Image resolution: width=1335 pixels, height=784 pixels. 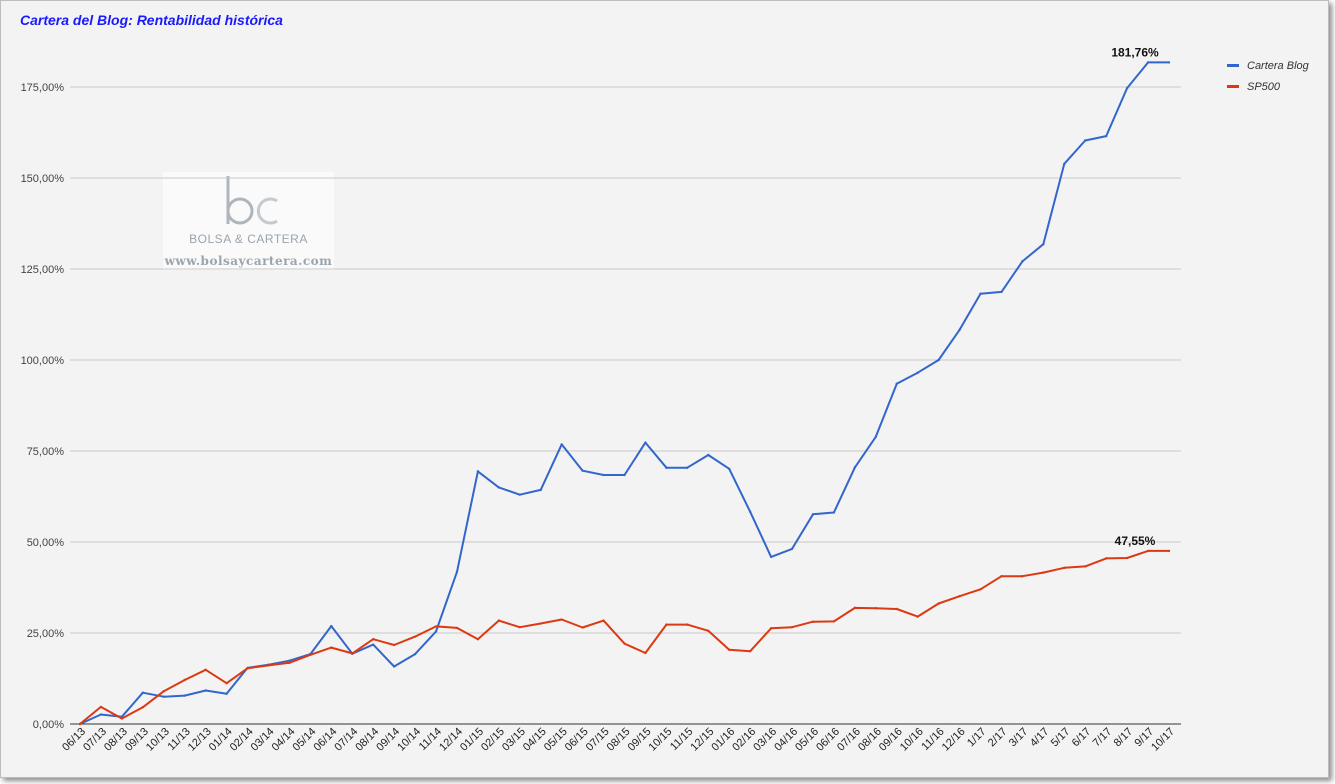 I want to click on y-tick-label: 150,00%, so click(x=43, y=179).